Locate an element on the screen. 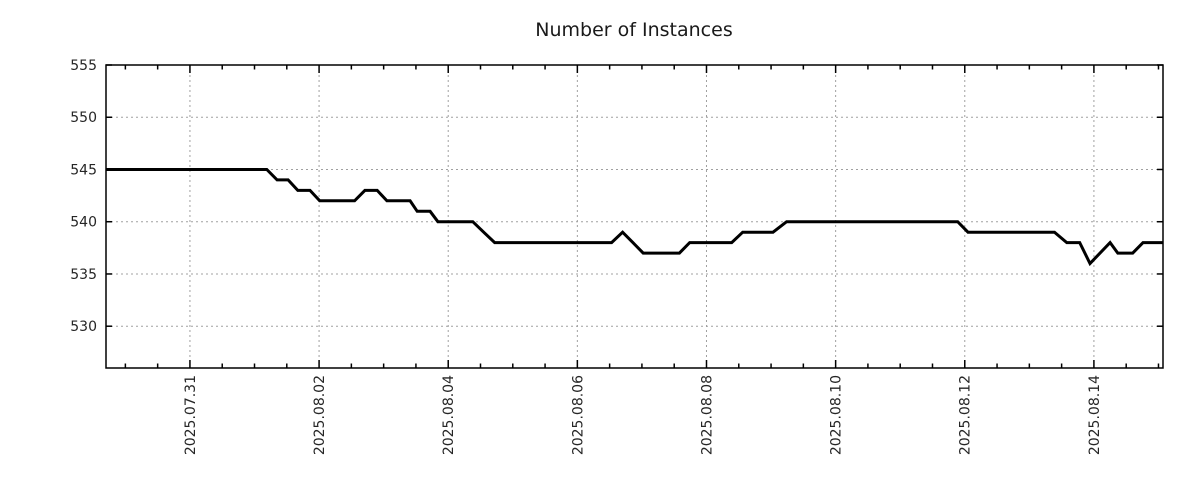 The height and width of the screenshot is (500, 1200). x-tick-label: 2025.07.31 is located at coordinates (191, 415).